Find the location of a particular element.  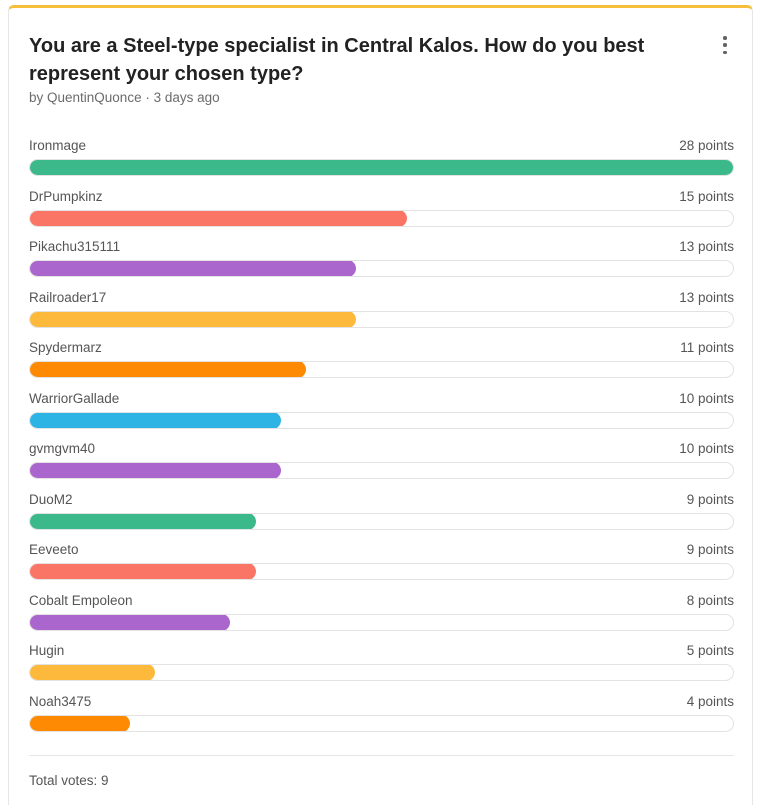

poll-option: Spydermarz 11 points is located at coordinates (381, 365).